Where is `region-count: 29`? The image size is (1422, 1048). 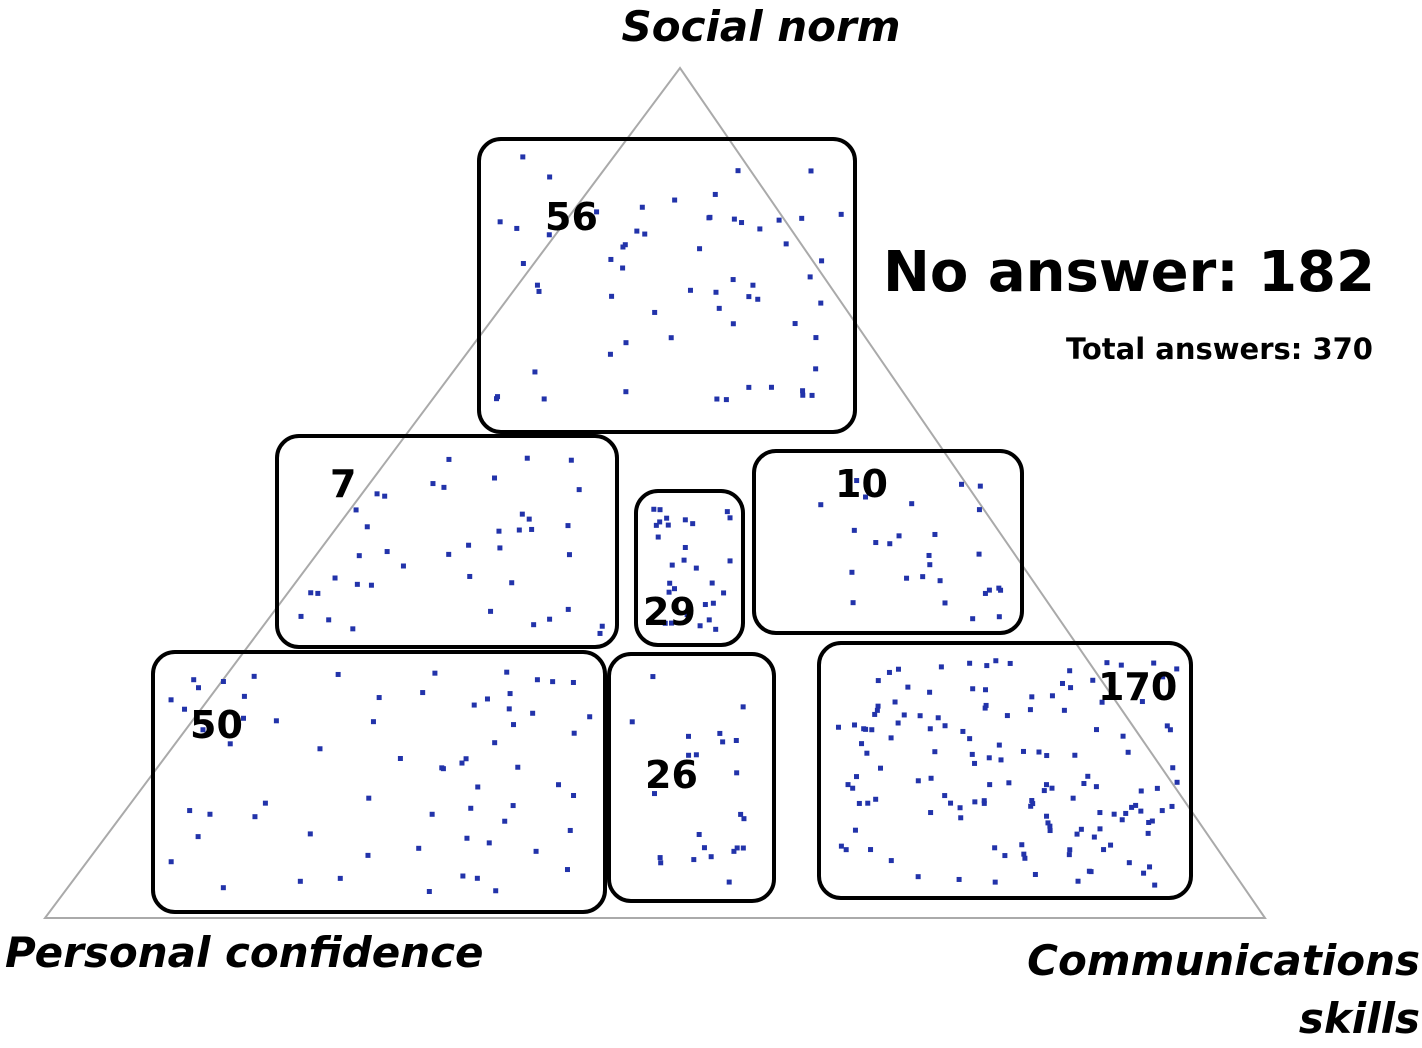
region-count: 29 is located at coordinates (669, 612).